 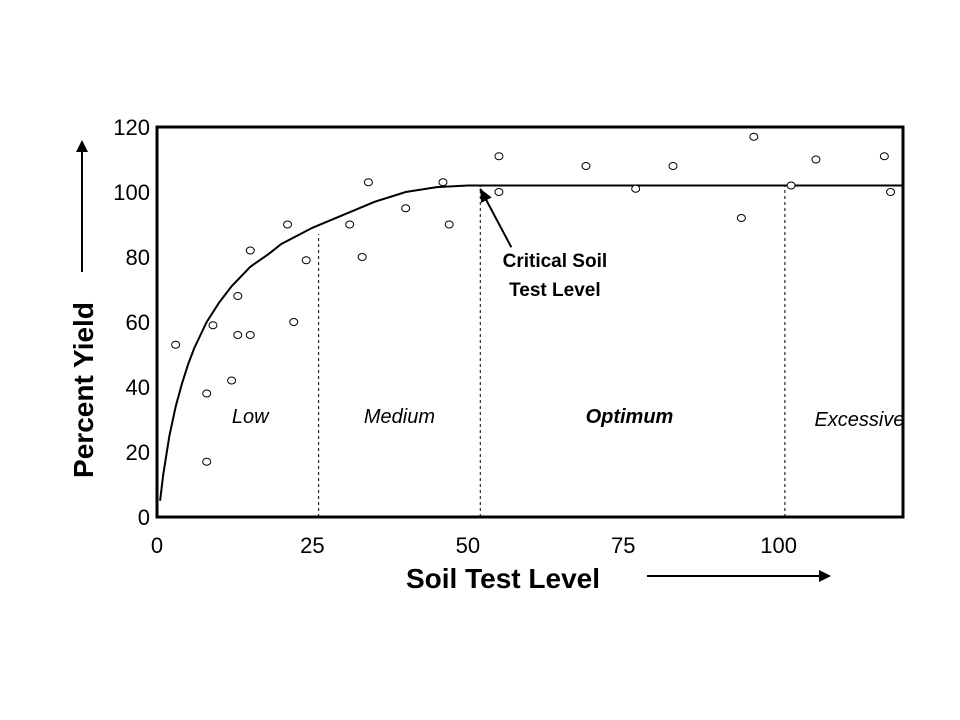 I want to click on x-tick-label: 25, so click(x=312, y=545).